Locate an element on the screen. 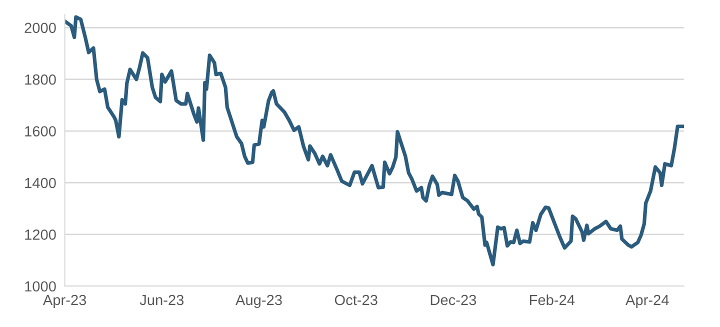 This screenshot has height=327, width=720. y-tick-label: 1800 is located at coordinates (40, 79).